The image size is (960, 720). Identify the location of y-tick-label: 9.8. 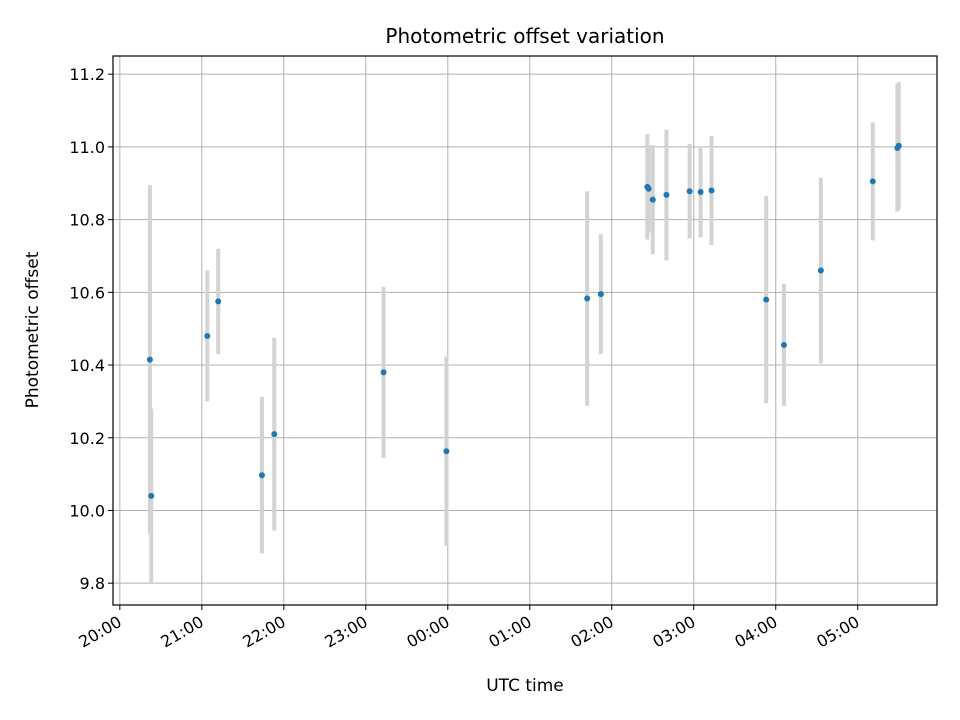
(92, 583).